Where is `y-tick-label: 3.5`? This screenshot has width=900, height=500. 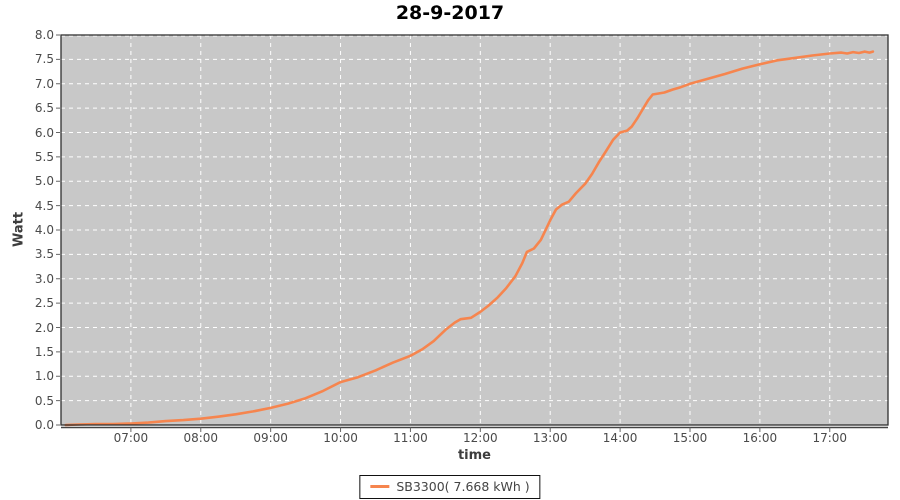 y-tick-label: 3.5 is located at coordinates (44, 254).